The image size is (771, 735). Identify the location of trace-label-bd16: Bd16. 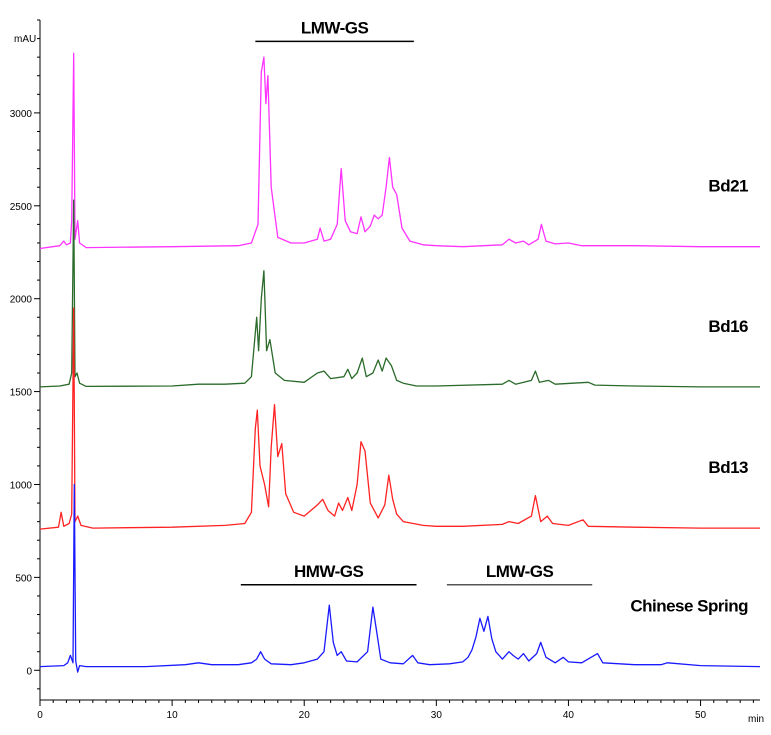
(728, 326).